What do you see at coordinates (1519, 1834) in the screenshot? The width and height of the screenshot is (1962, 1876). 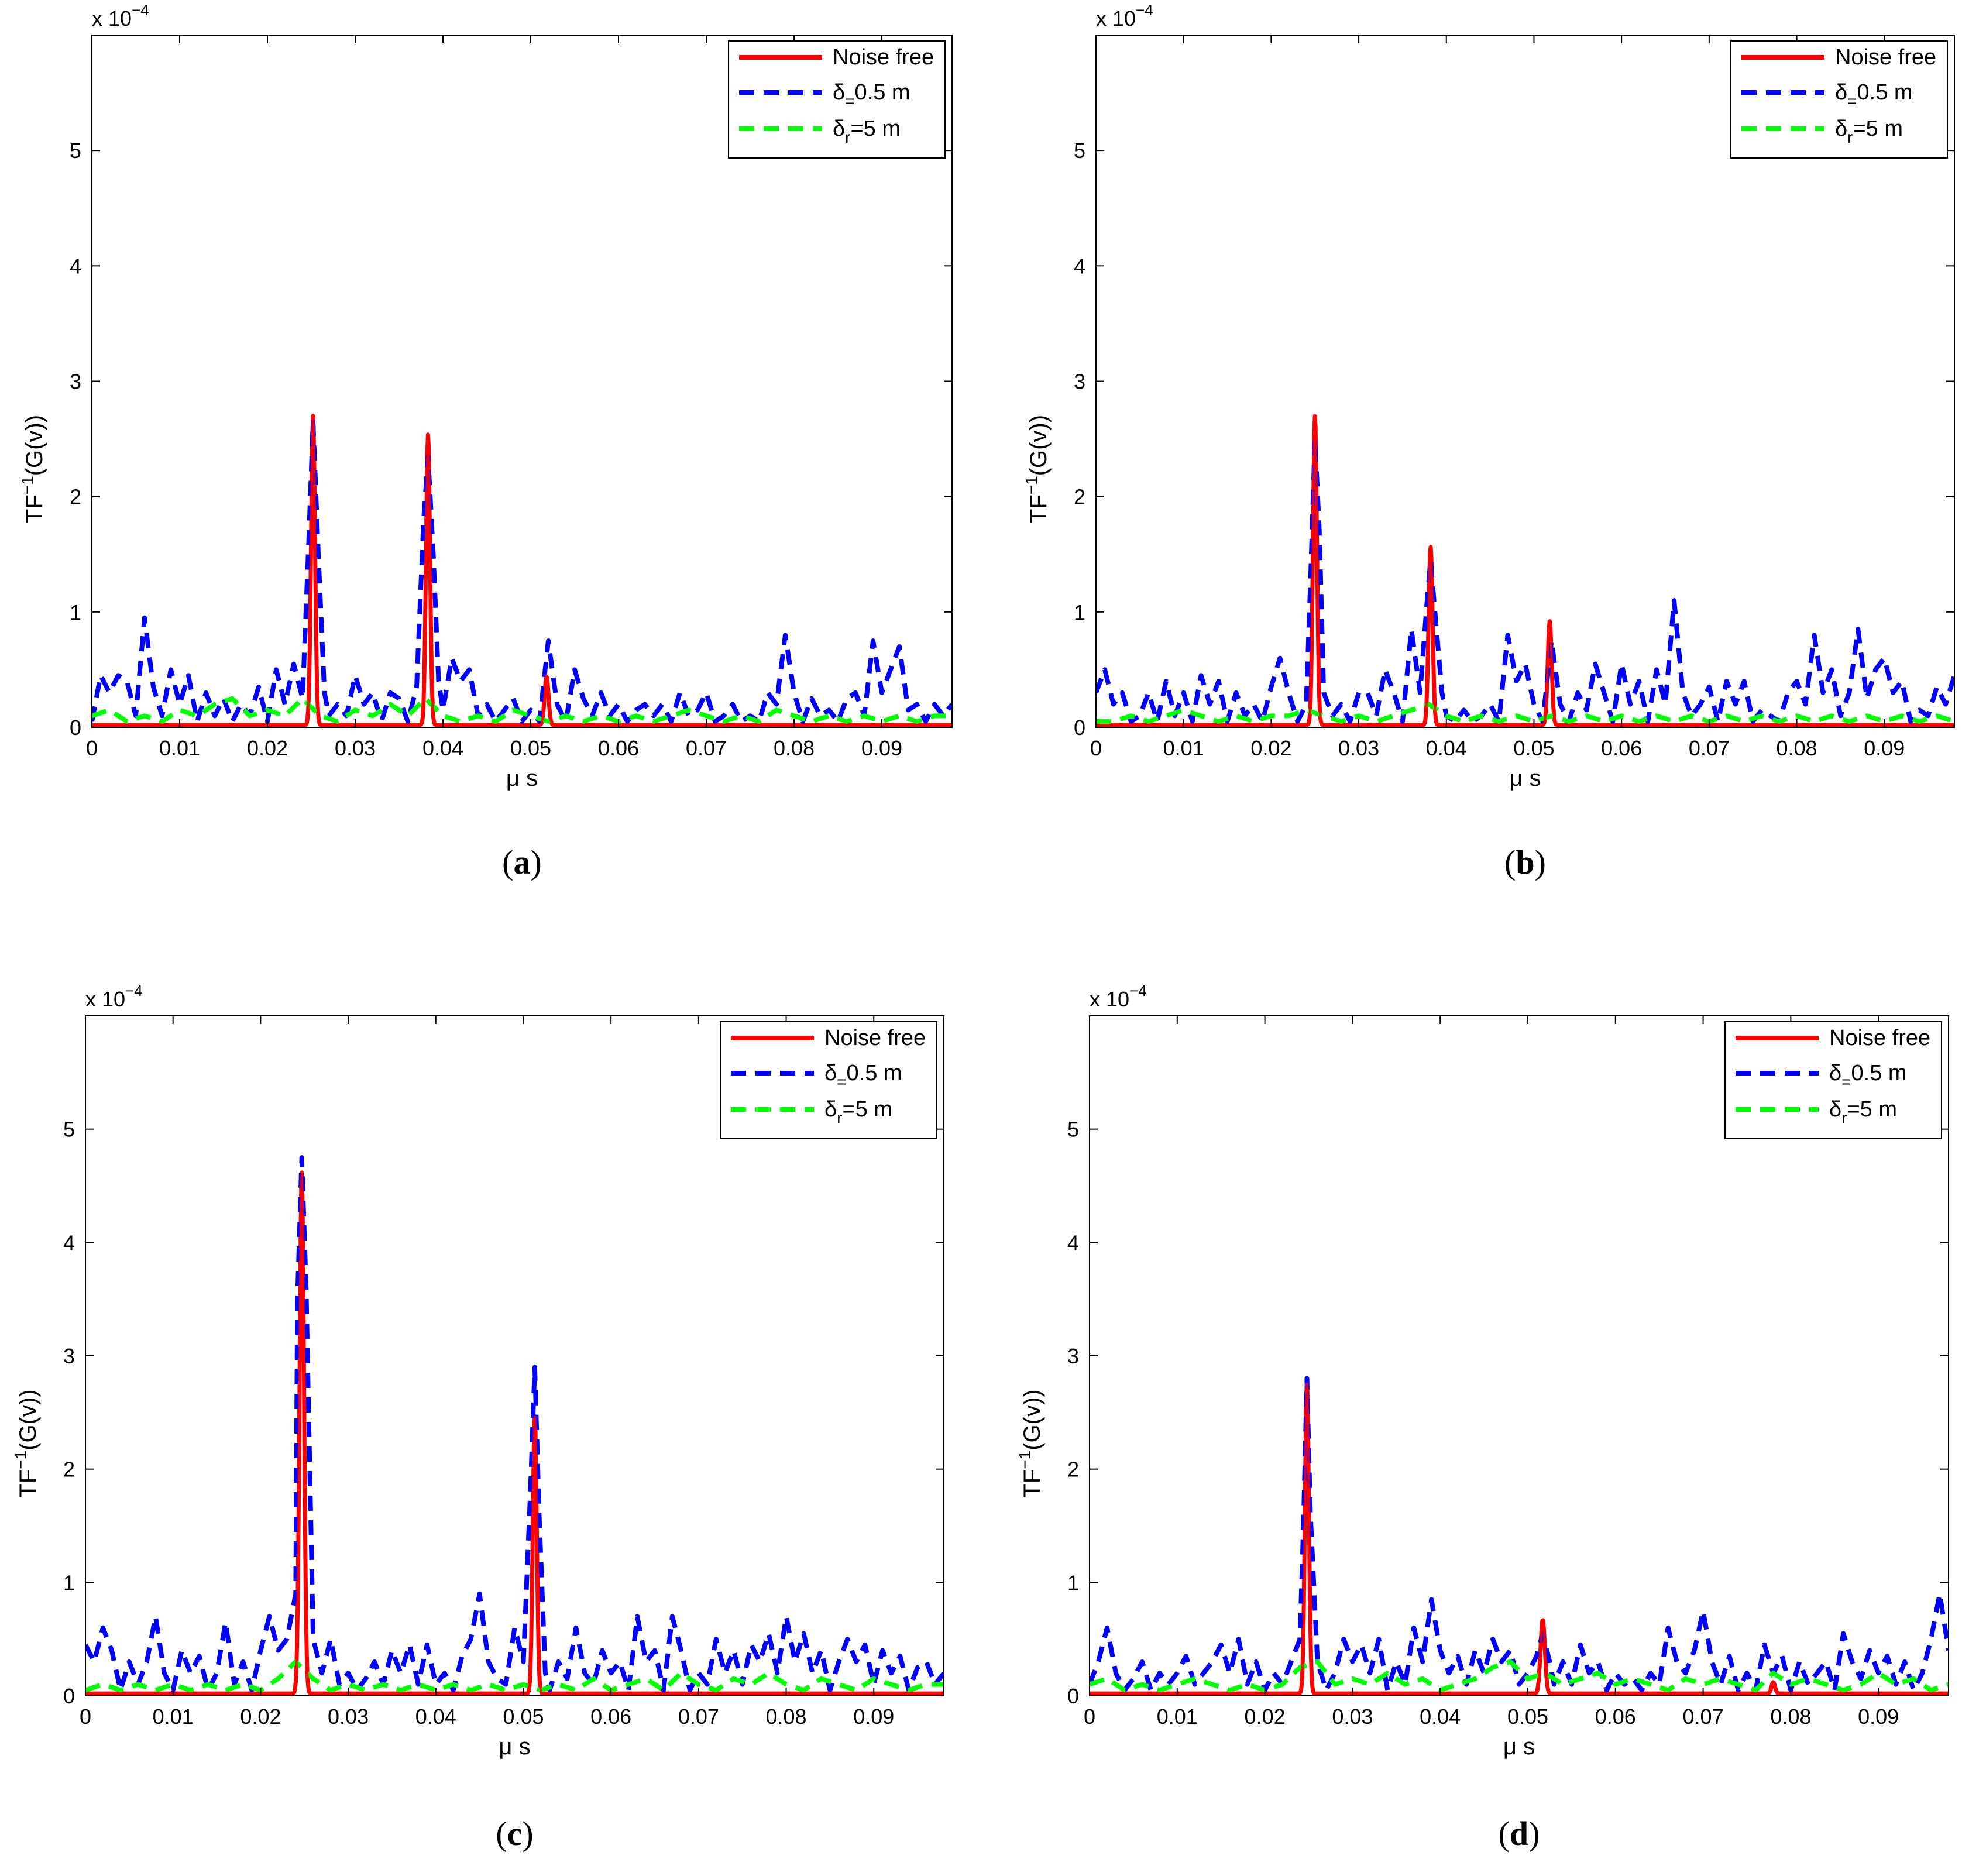 I see `panel-caption: (d)` at bounding box center [1519, 1834].